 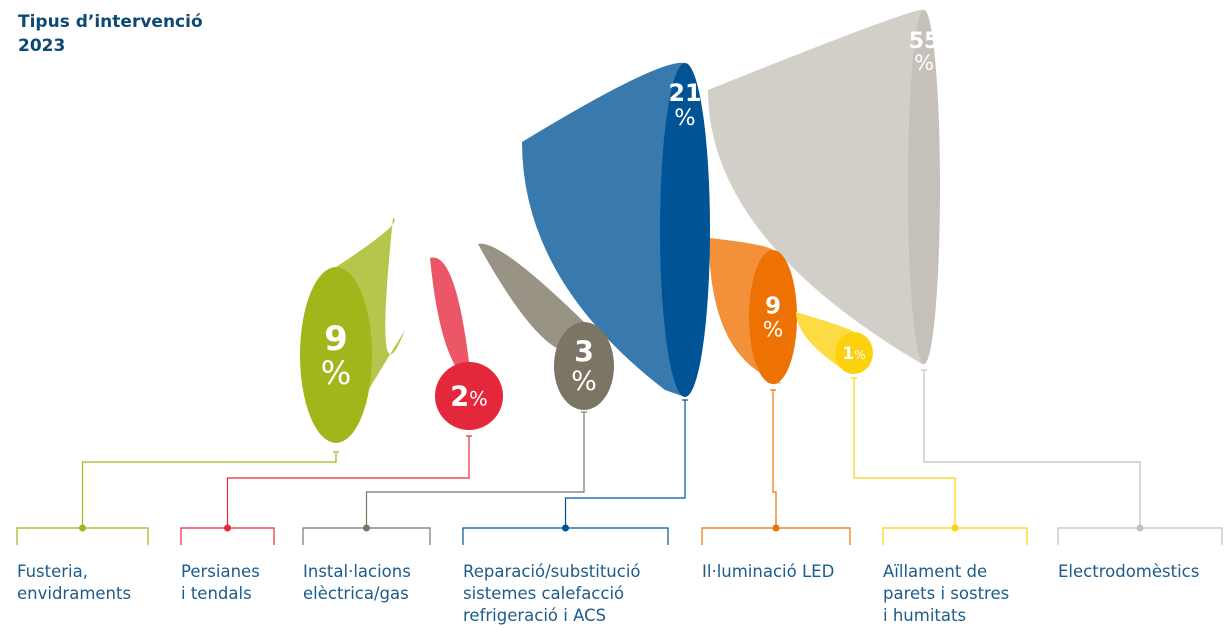 What do you see at coordinates (110, 22) in the screenshot?
I see `title-text: Tipus d’intervenció` at bounding box center [110, 22].